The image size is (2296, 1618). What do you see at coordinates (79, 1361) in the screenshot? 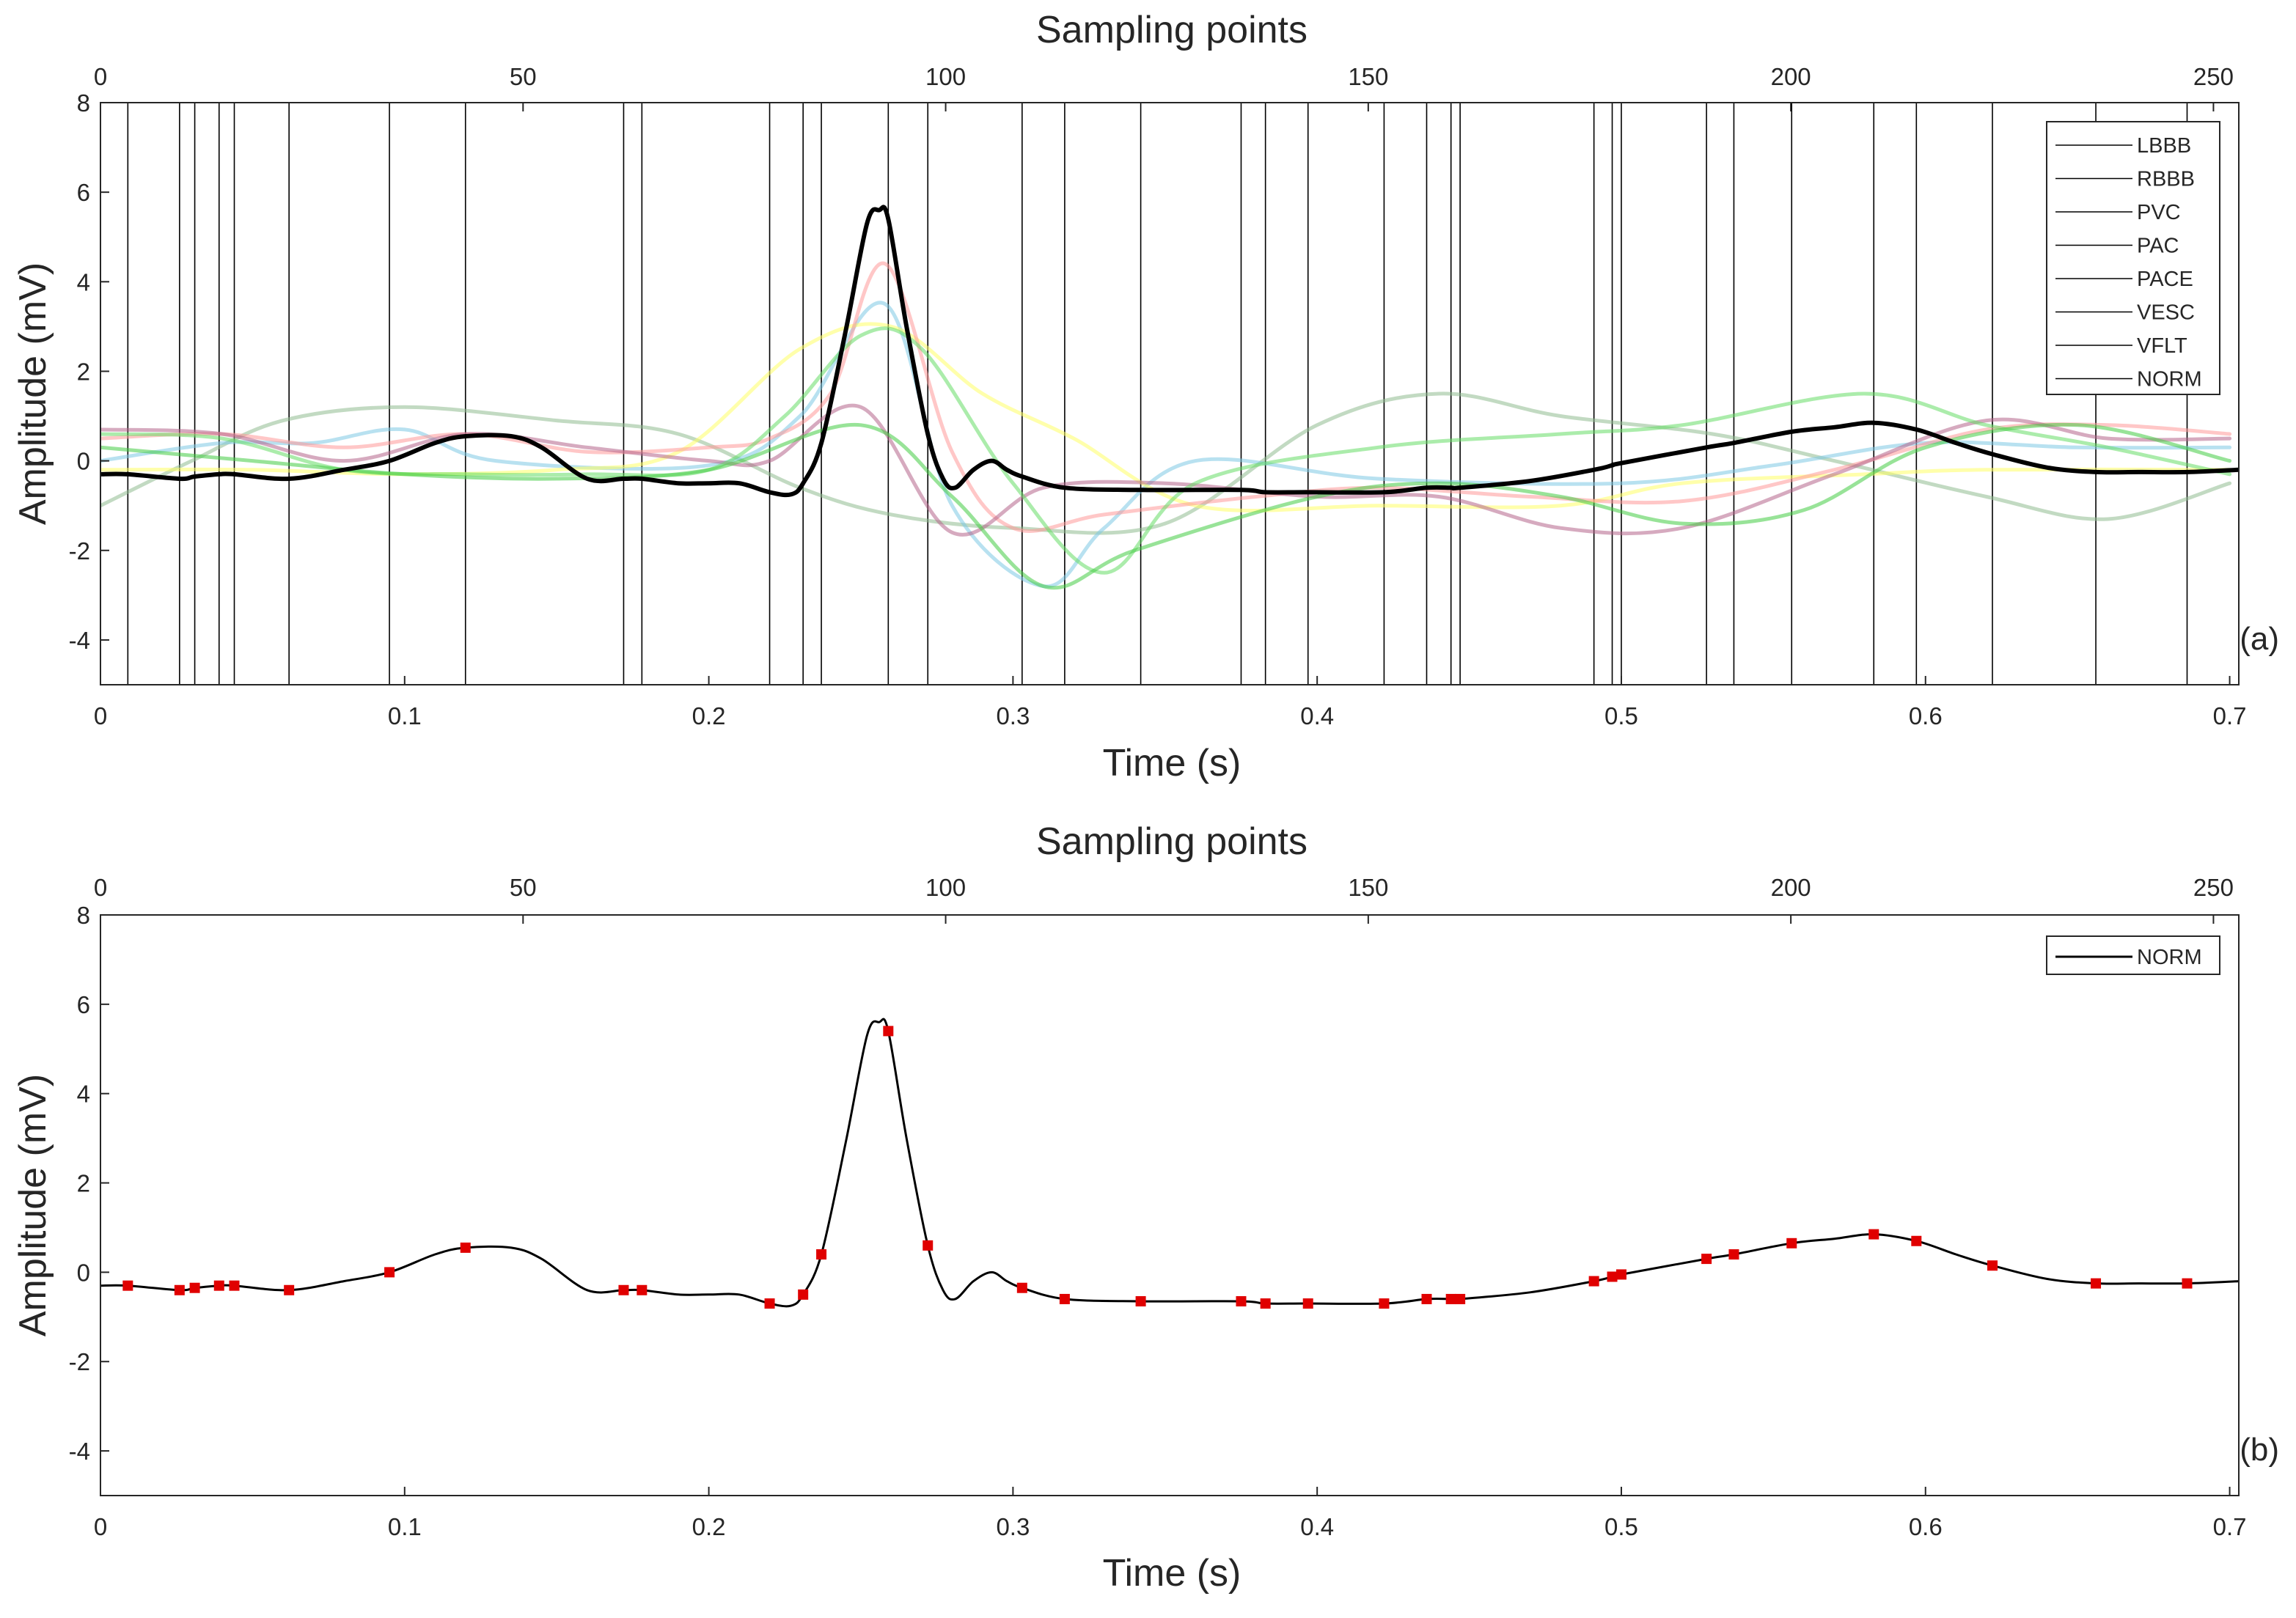
I see `y-tick-label: -2` at bounding box center [79, 1361].